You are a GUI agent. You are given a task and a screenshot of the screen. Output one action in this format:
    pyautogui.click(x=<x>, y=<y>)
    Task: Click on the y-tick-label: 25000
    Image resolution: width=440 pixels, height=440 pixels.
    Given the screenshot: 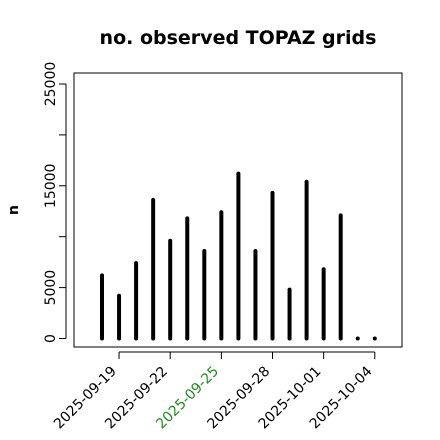 What is the action you would take?
    pyautogui.click(x=51, y=84)
    